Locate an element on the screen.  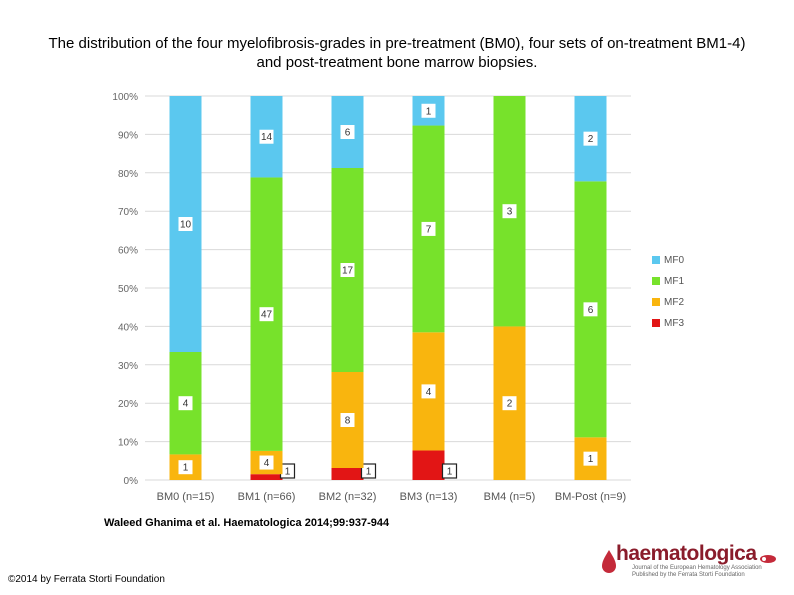
legend-swatch-mf1 is located at coordinates (656, 281).